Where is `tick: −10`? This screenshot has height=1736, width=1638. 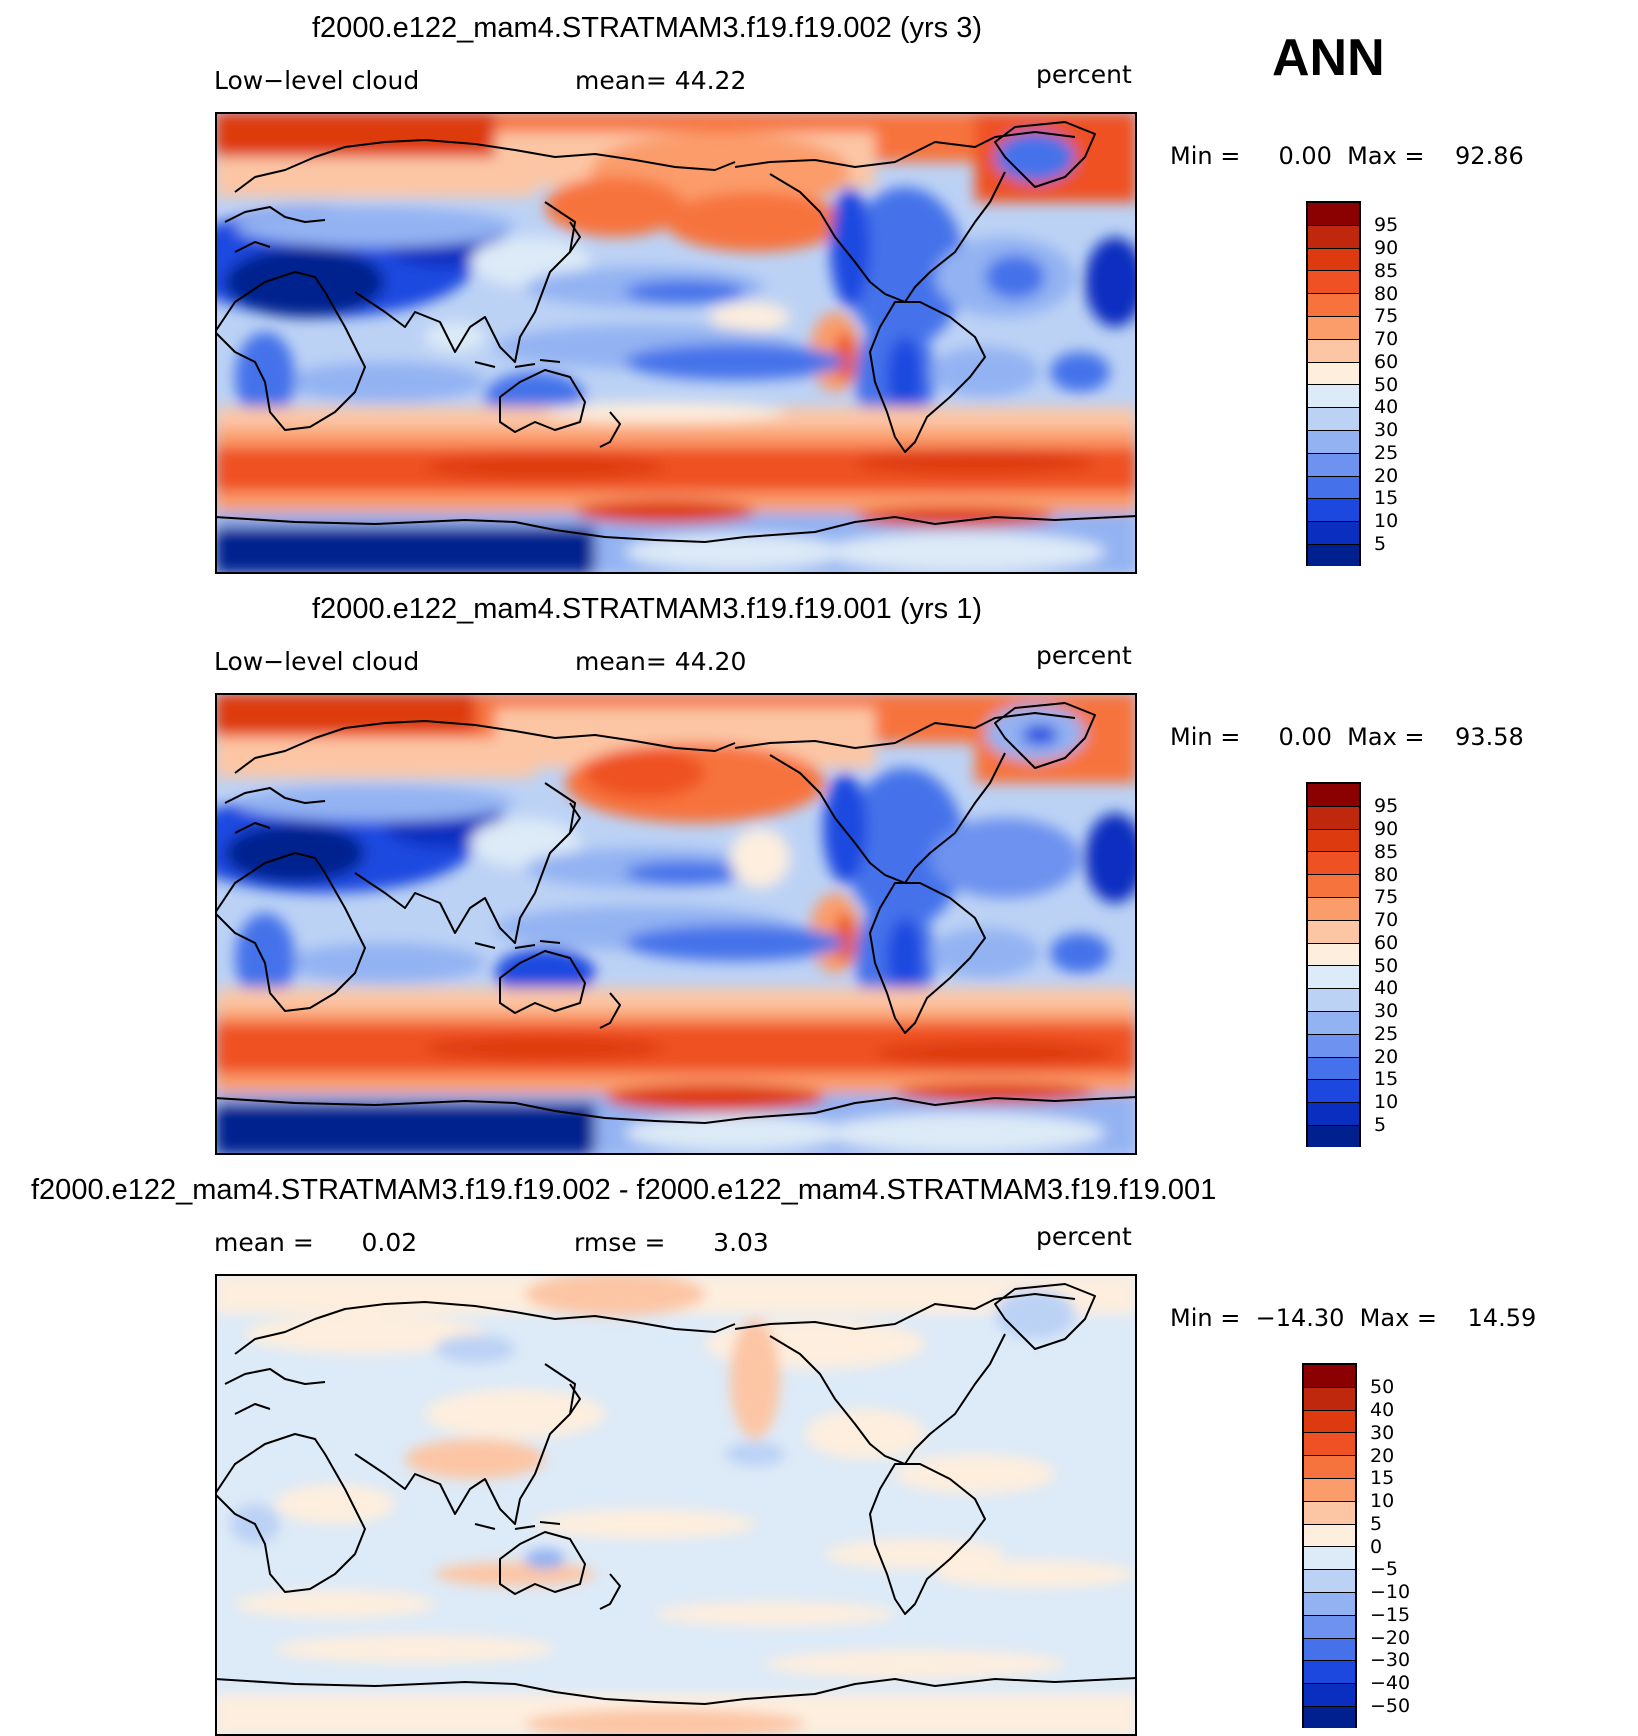 tick: −10 is located at coordinates (1390, 1592).